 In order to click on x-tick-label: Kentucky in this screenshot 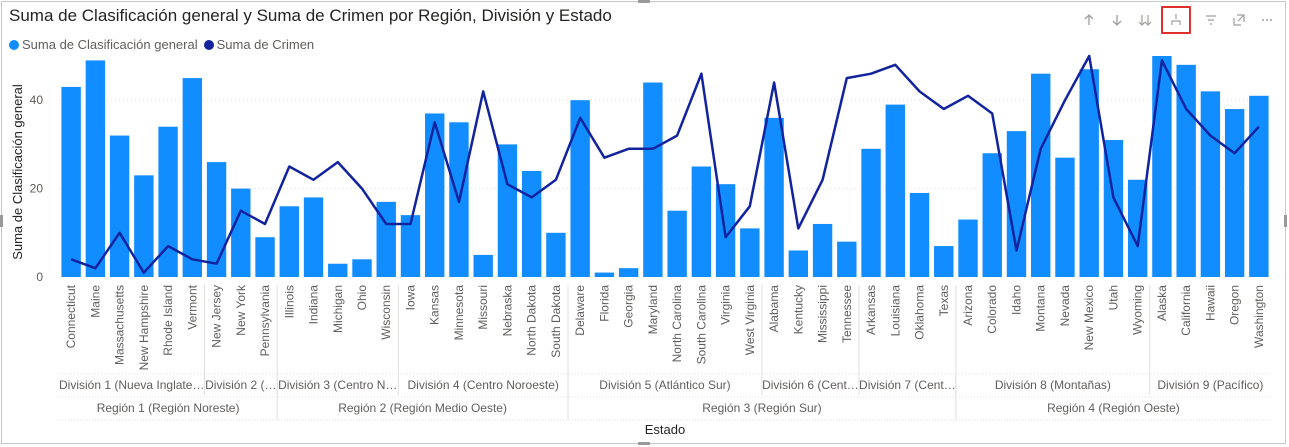, I will do `click(798, 309)`.